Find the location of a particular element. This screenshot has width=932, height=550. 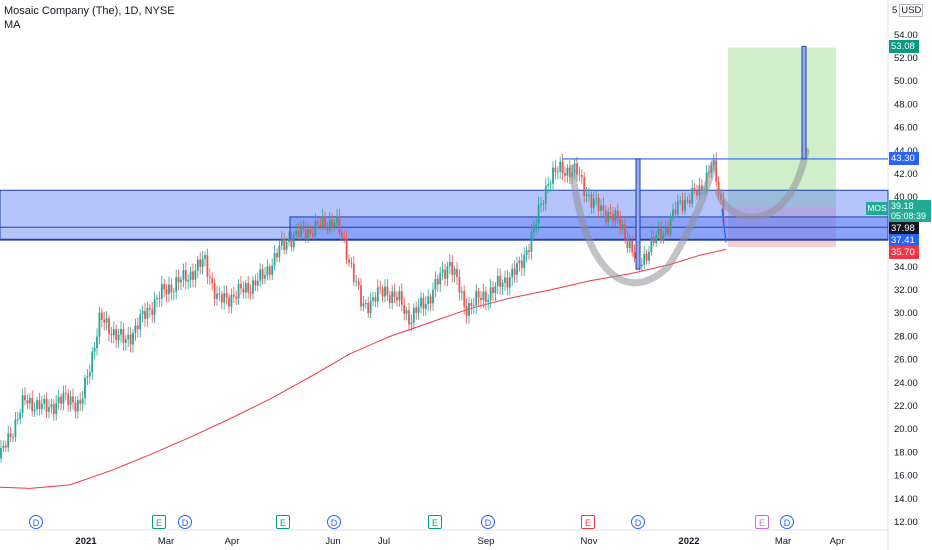

time-tick-label: Jul is located at coordinates (384, 541).